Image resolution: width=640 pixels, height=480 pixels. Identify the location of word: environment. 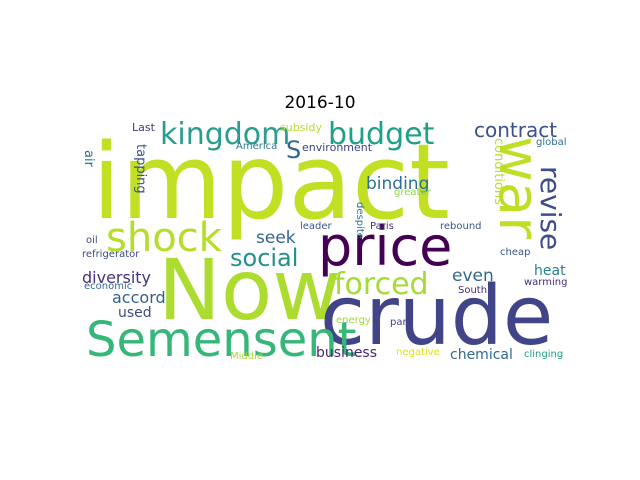
(337, 147).